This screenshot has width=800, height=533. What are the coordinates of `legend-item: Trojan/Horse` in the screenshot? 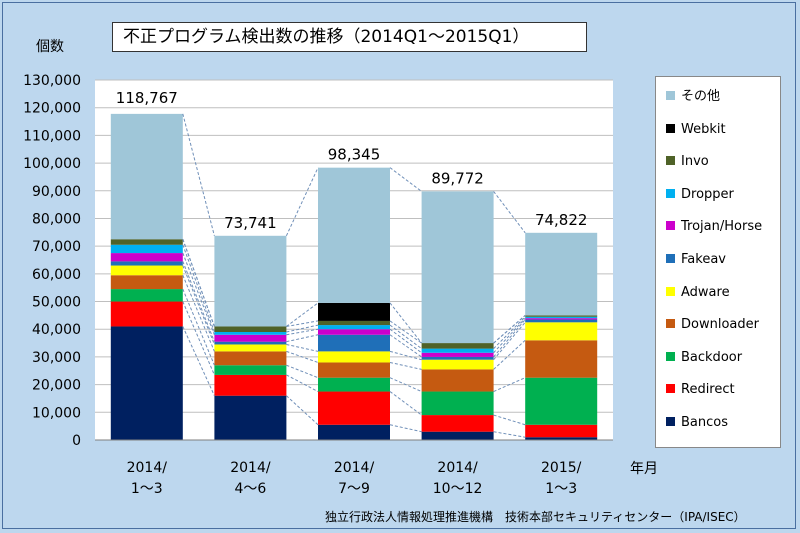 It's located at (714, 227).